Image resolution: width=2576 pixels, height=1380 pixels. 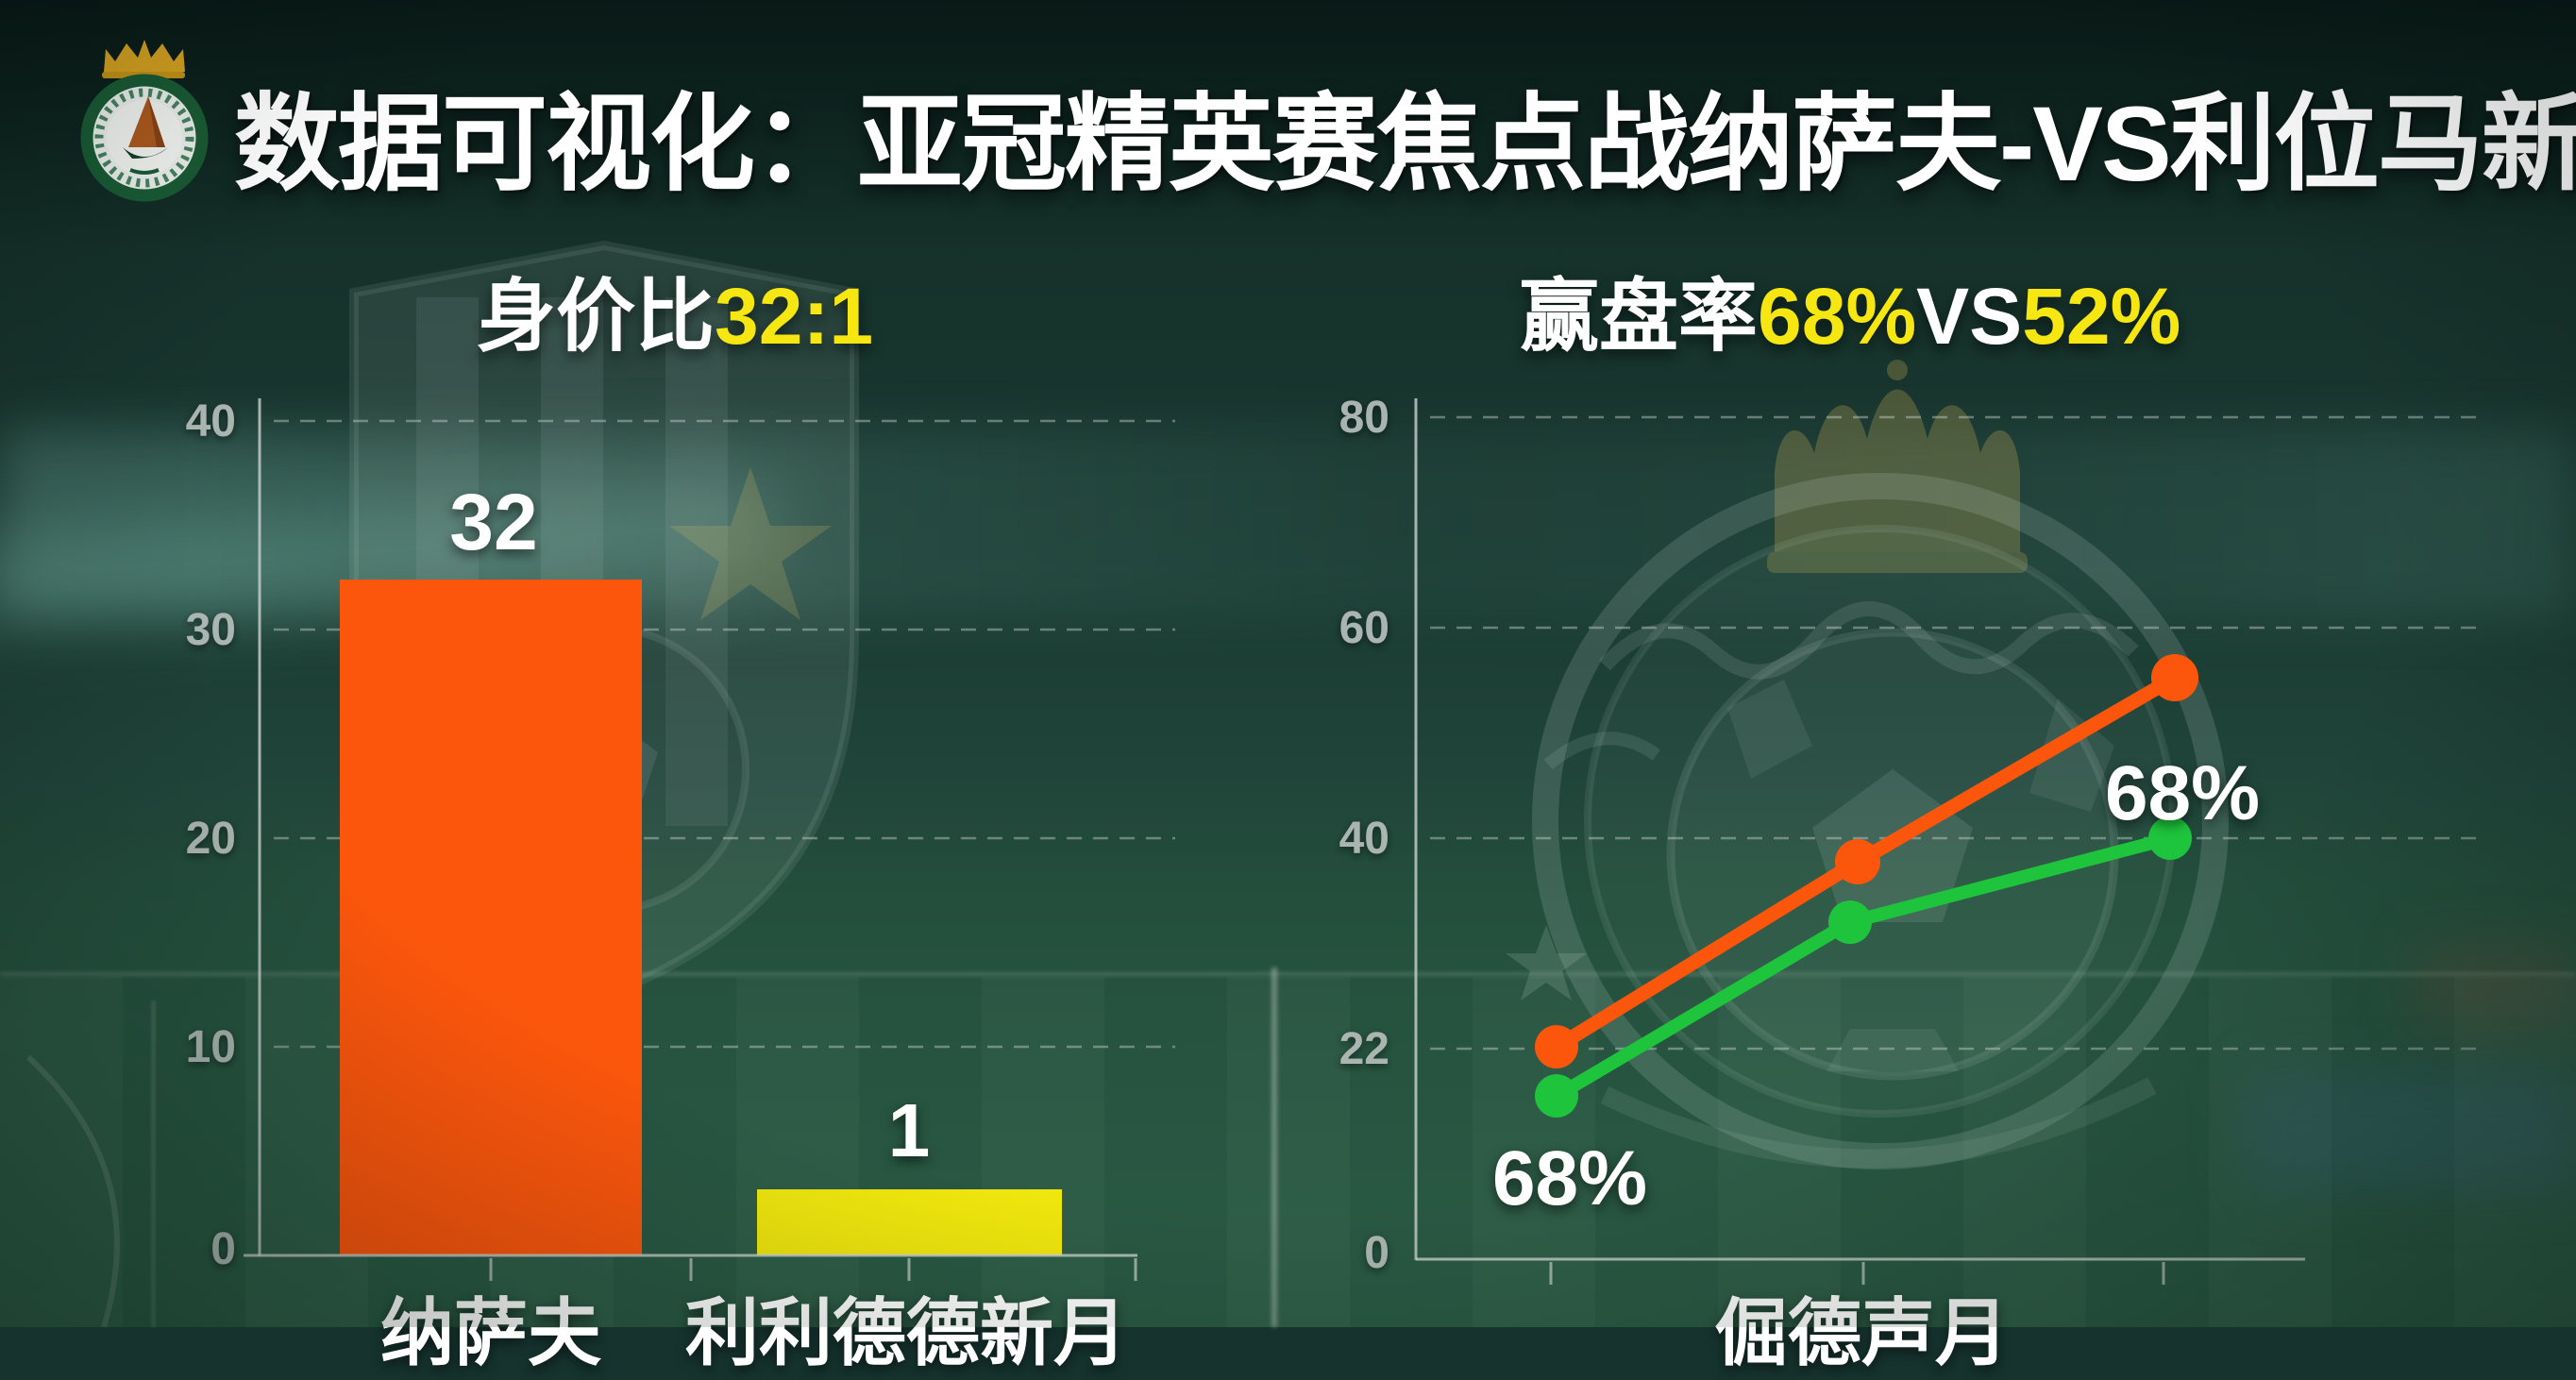 I want to click on category-right: 倔德声月, so click(x=1861, y=1332).